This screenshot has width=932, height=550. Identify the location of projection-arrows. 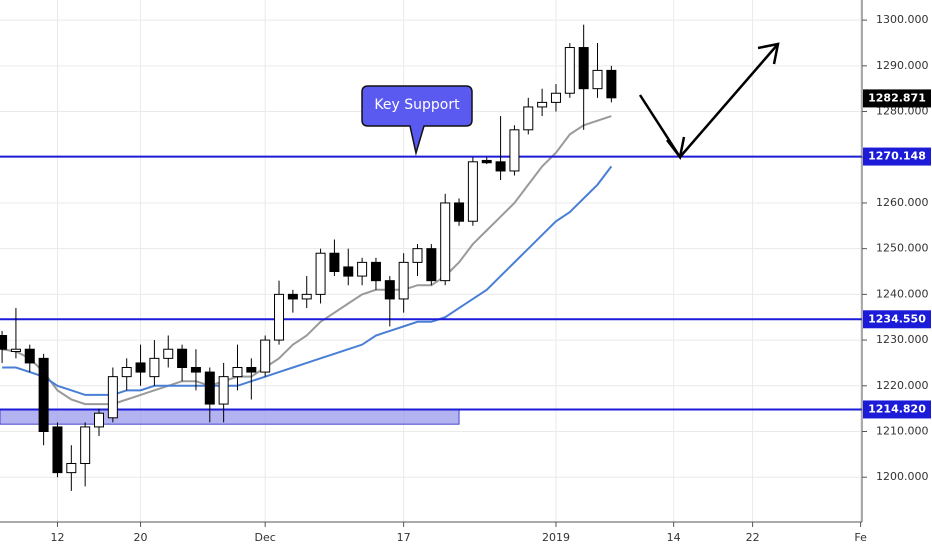
(709, 101).